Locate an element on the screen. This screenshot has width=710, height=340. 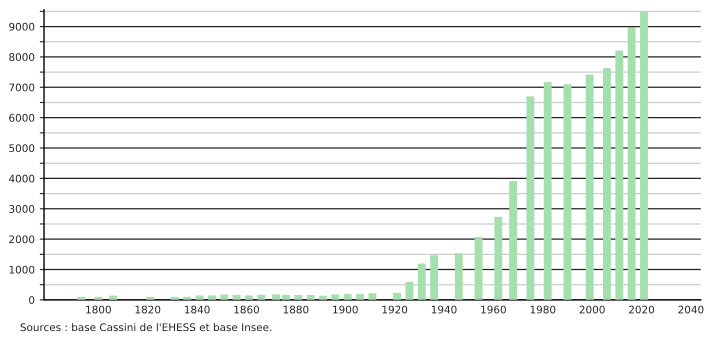
x-tick-label: 1900 is located at coordinates (345, 310).